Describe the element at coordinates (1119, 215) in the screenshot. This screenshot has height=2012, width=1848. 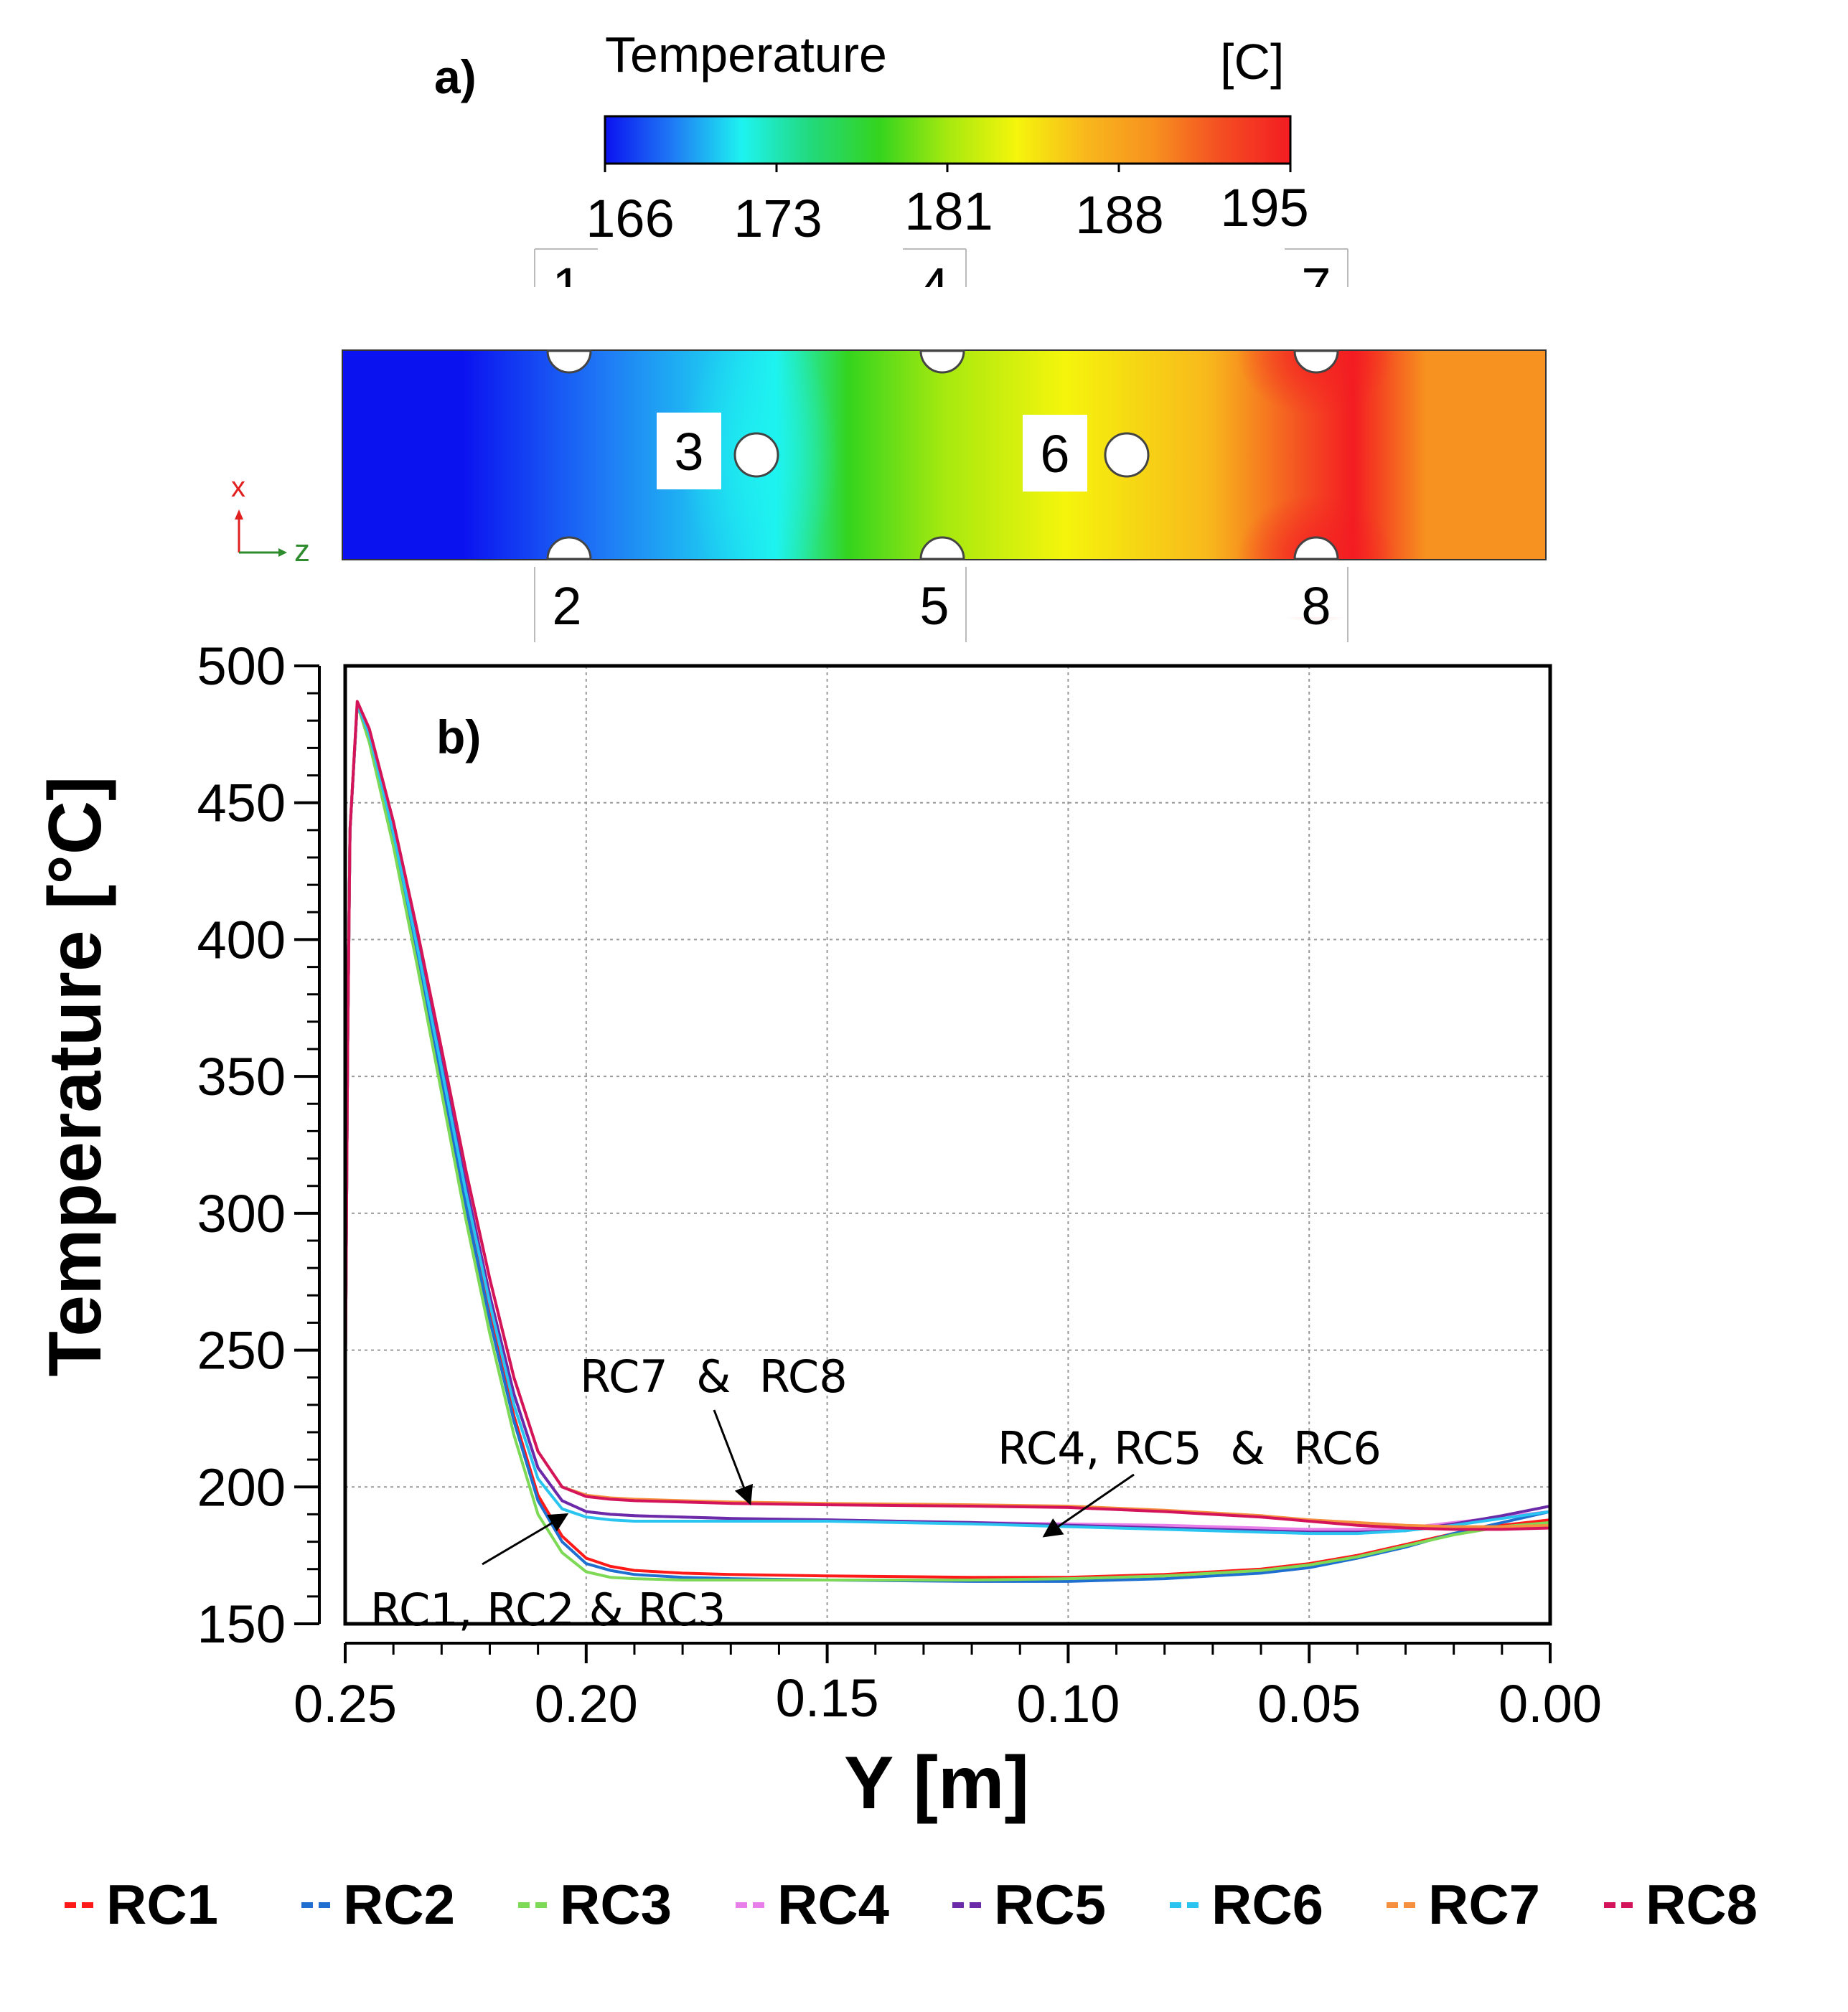
I see `colorbar-tick-188: 188` at that location.